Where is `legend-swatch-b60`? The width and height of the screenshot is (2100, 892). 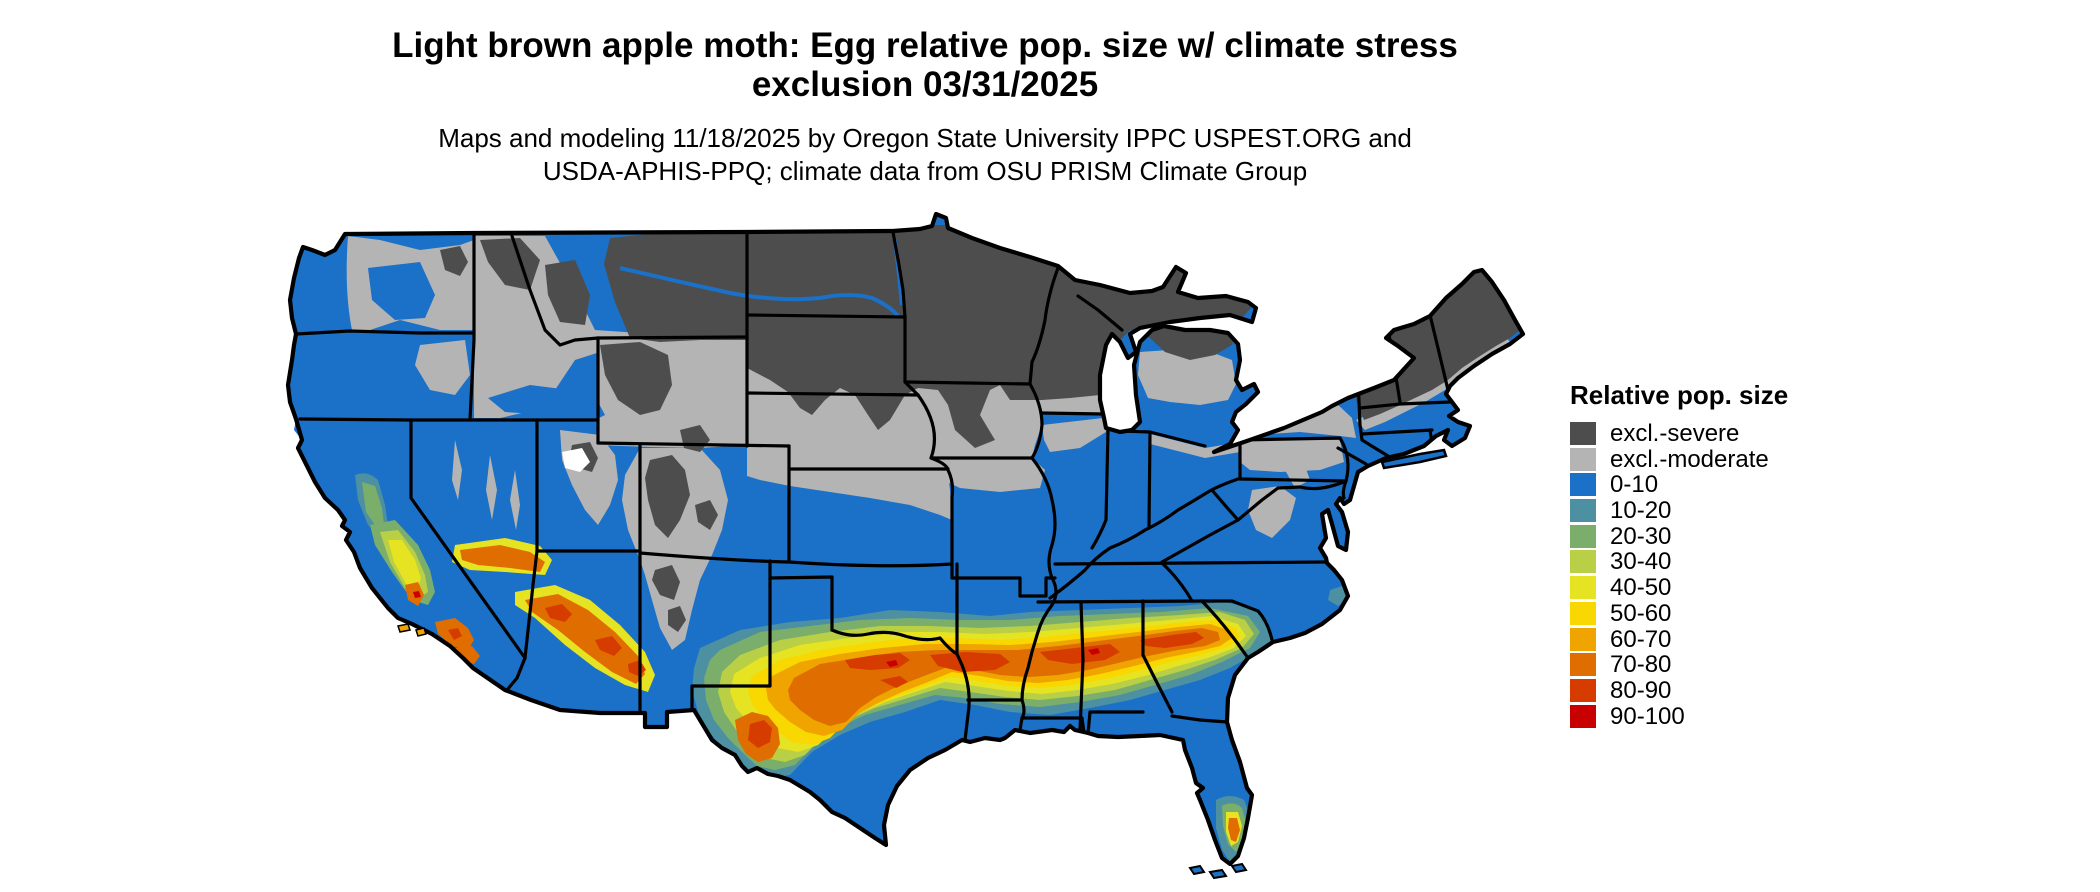 legend-swatch-b60 is located at coordinates (1583, 639).